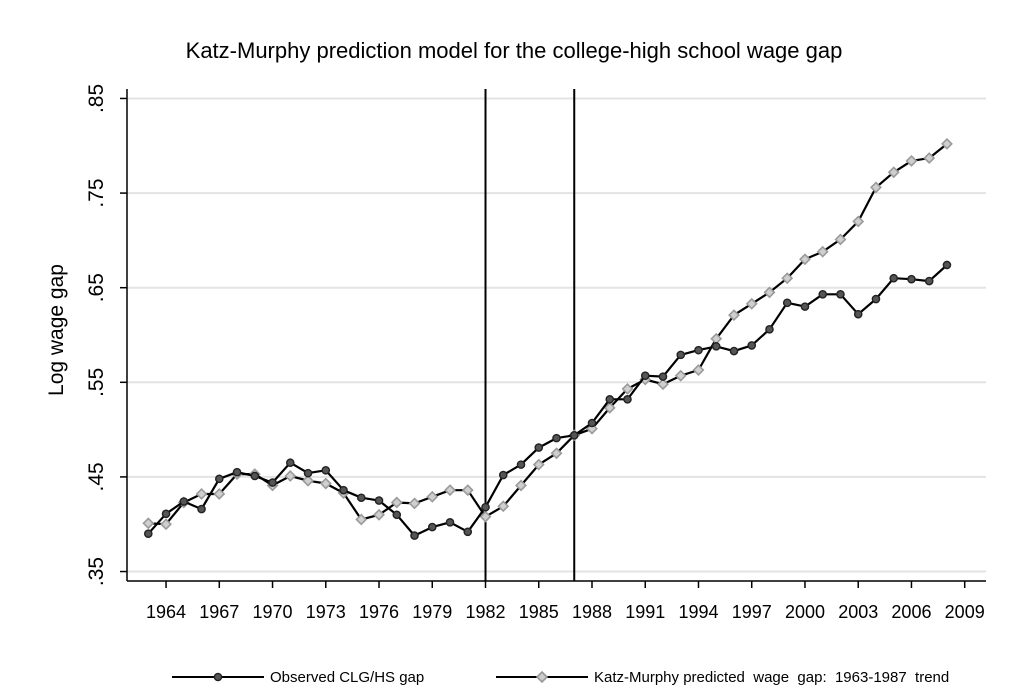  What do you see at coordinates (965, 612) in the screenshot?
I see `x-tick-label: 2009` at bounding box center [965, 612].